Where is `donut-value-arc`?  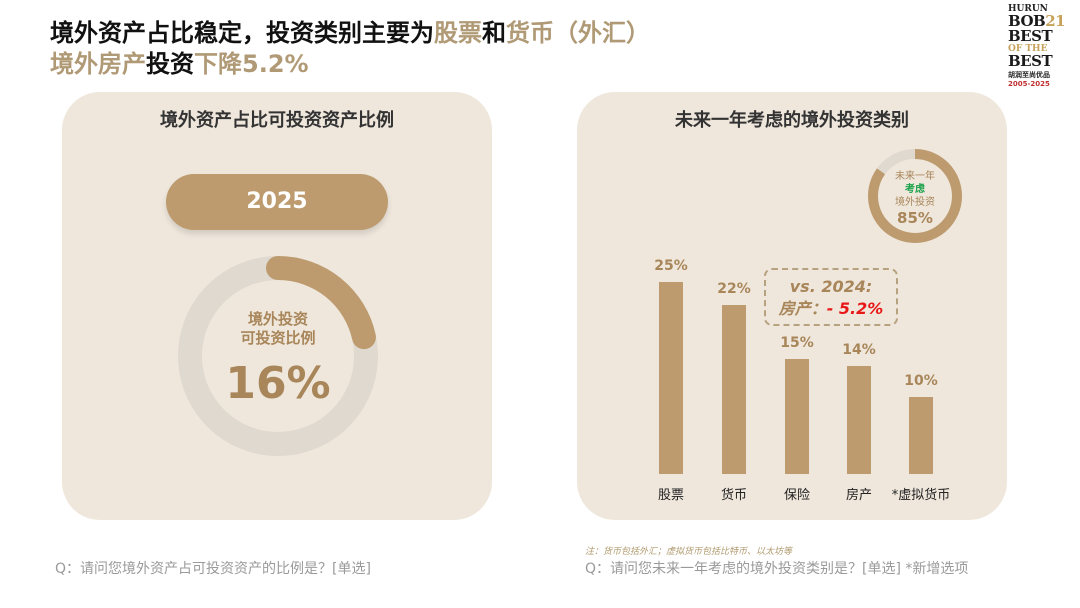
donut-value-arc is located at coordinates (321, 303).